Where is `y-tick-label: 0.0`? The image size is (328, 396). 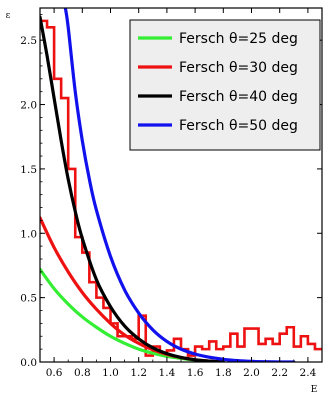
y-tick-label: 0.0 is located at coordinates (28, 363).